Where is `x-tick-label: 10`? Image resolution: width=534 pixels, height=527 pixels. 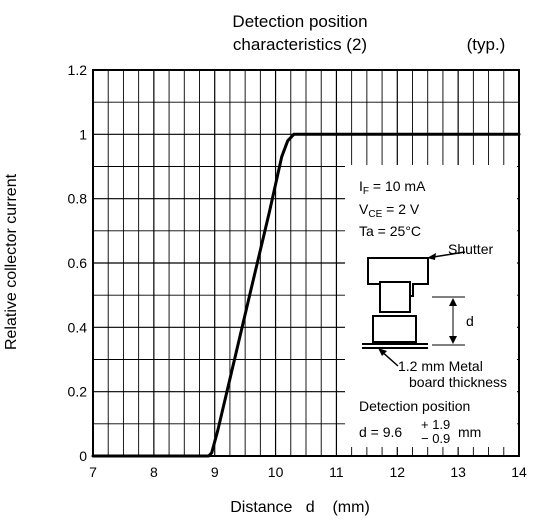 x-tick-label: 10 is located at coordinates (276, 472).